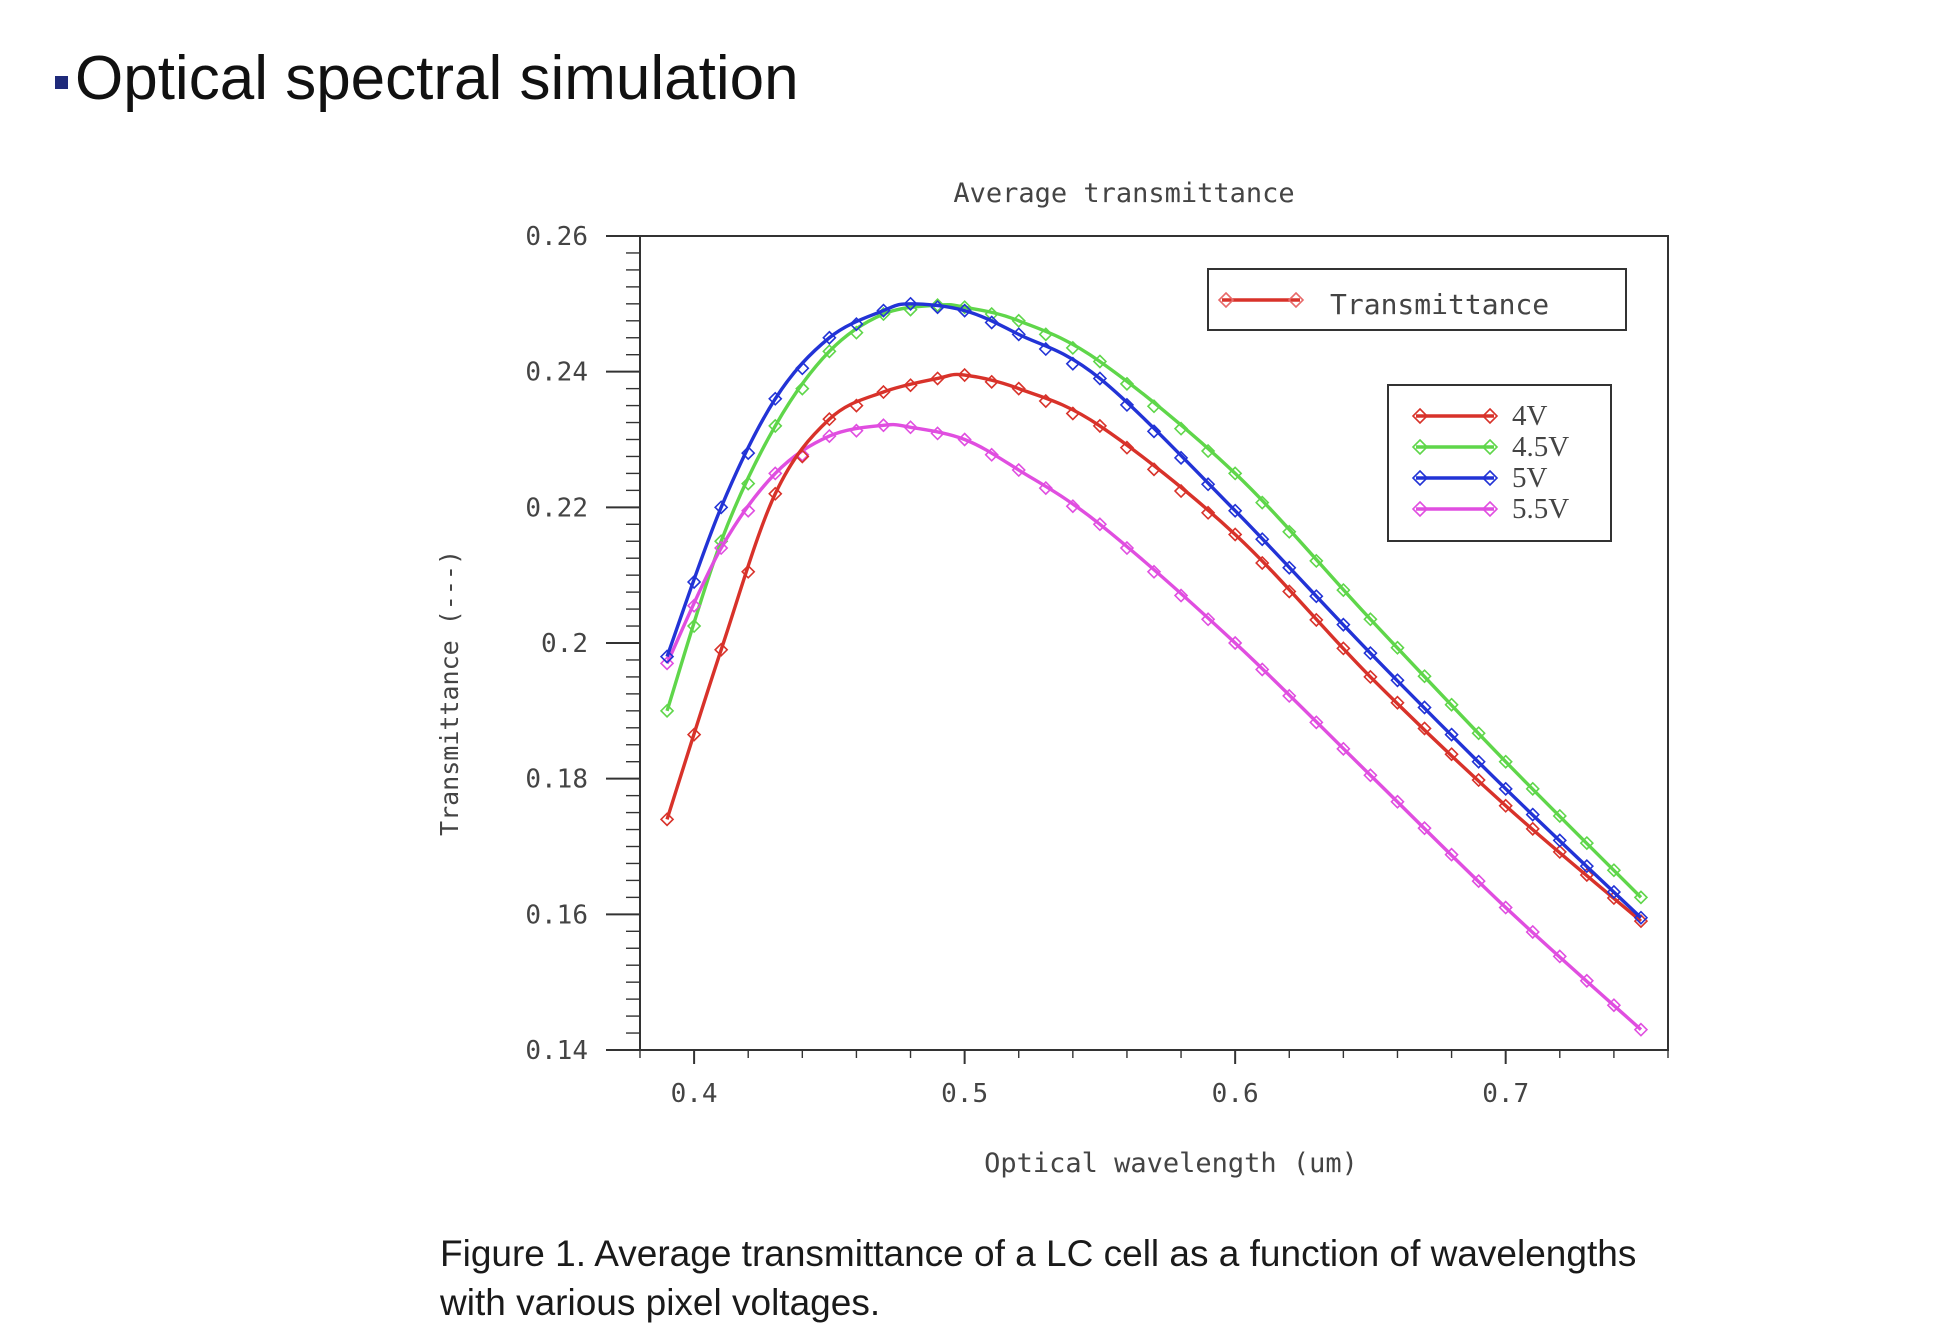 This screenshot has height=1330, width=1950. Describe the element at coordinates (1154, 1079) in the screenshot. I see `x-axis-ticks: 0.4 0.5 0.6 0.7` at that location.